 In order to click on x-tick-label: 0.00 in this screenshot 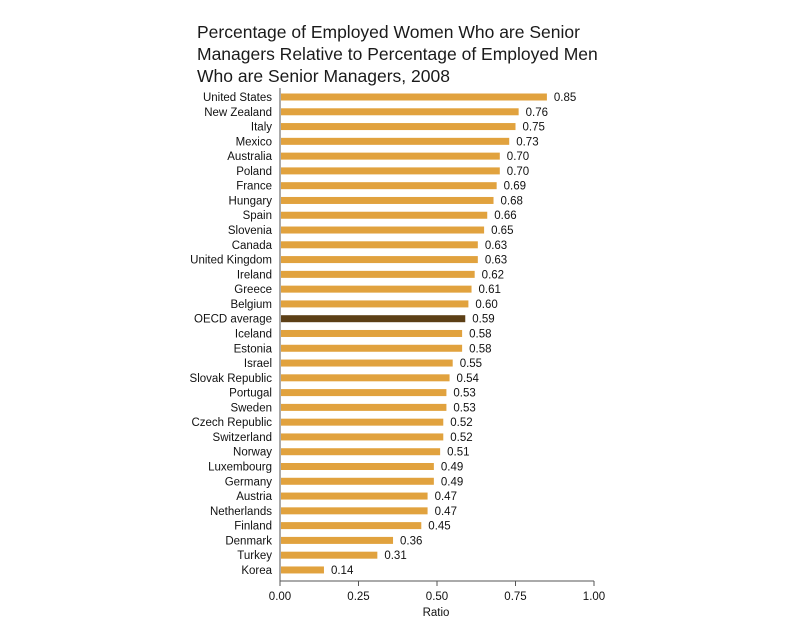, I will do `click(280, 597)`.